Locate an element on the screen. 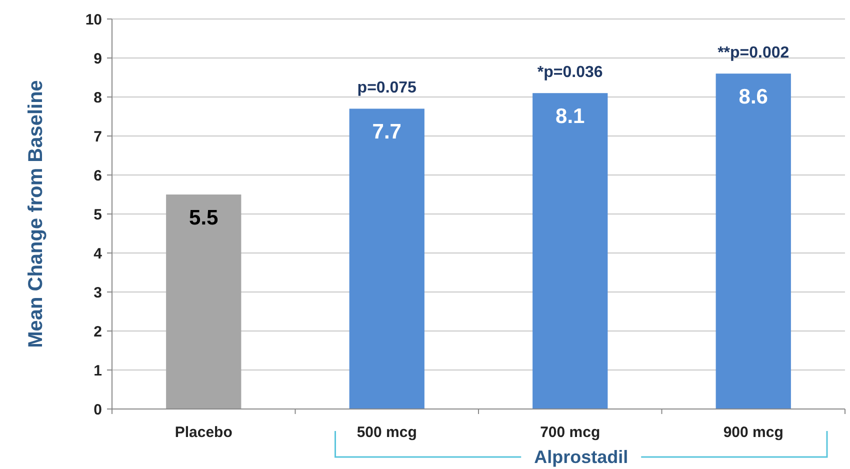 The image size is (850, 469). data-label: 8.6 is located at coordinates (753, 97).